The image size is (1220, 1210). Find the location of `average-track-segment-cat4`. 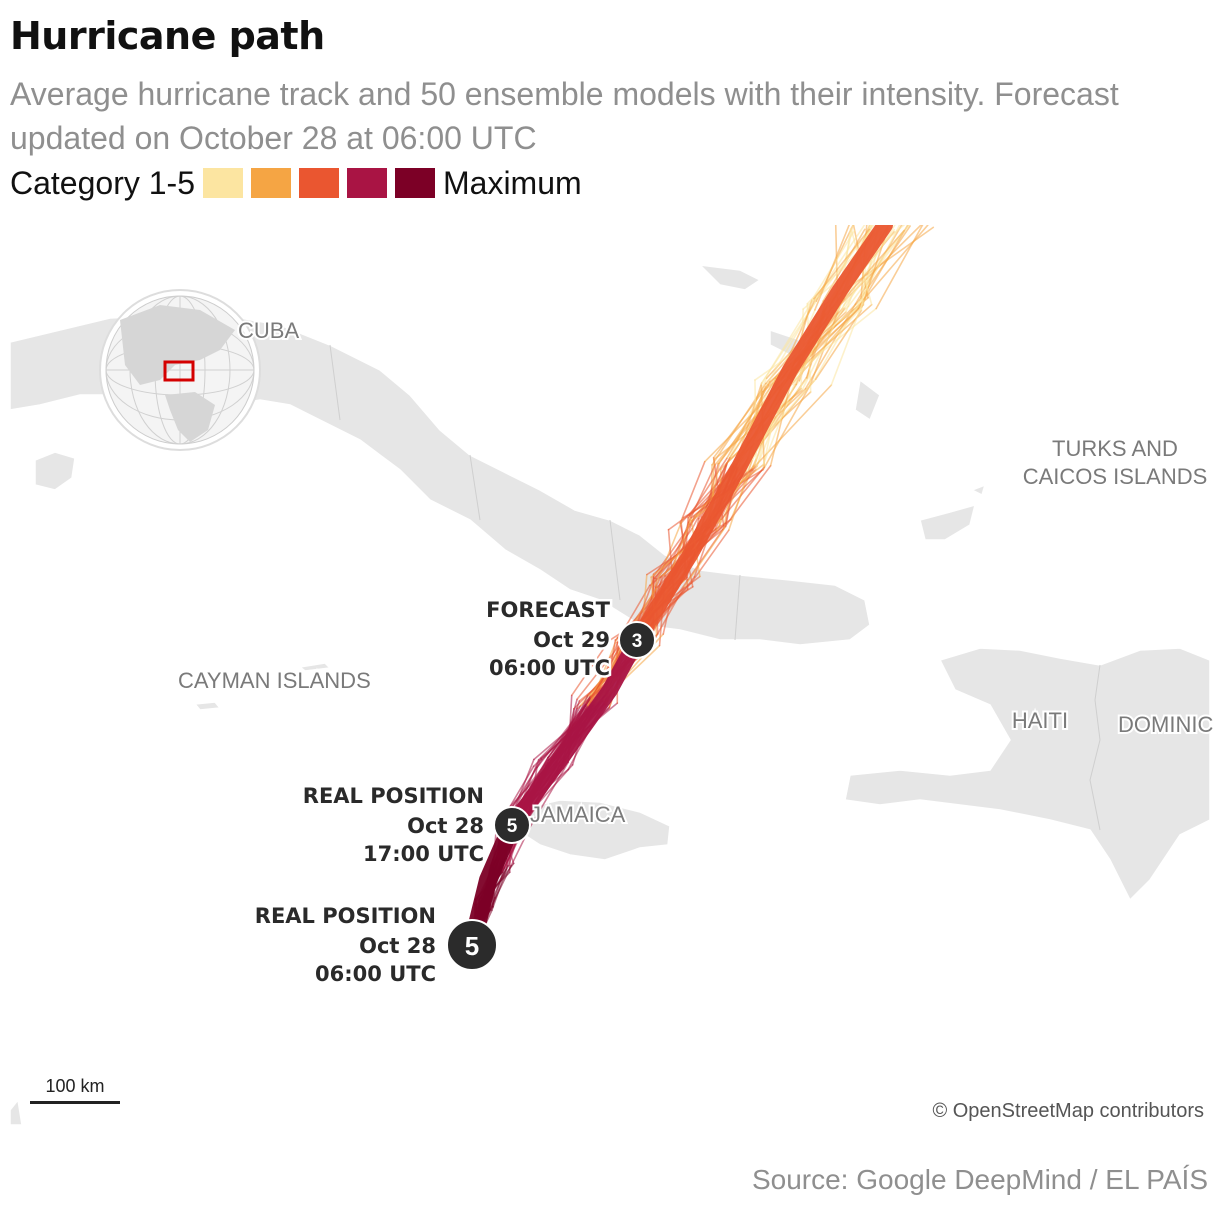

average-track-segment-cat4 is located at coordinates (574, 732).